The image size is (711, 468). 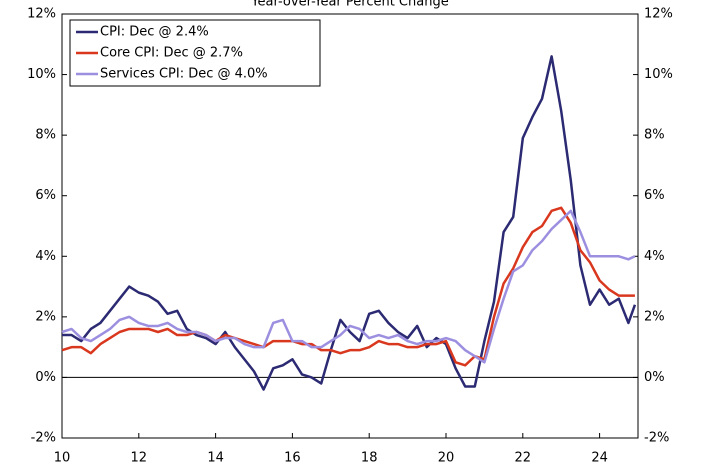 I want to click on x-tick-label: 12, so click(x=139, y=458).